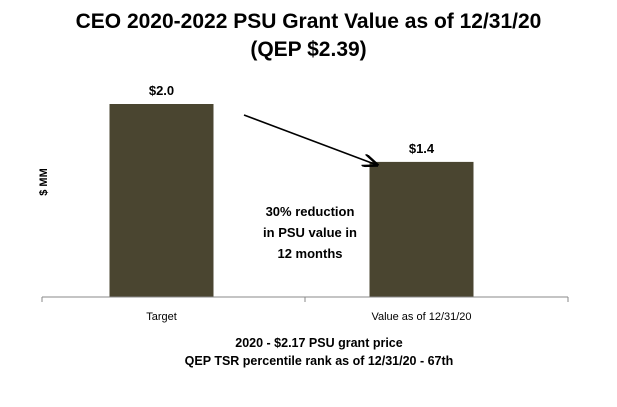 Image resolution: width=617 pixels, height=407 pixels. I want to click on chart-subtitle: (QEP $2.39), so click(308, 49).